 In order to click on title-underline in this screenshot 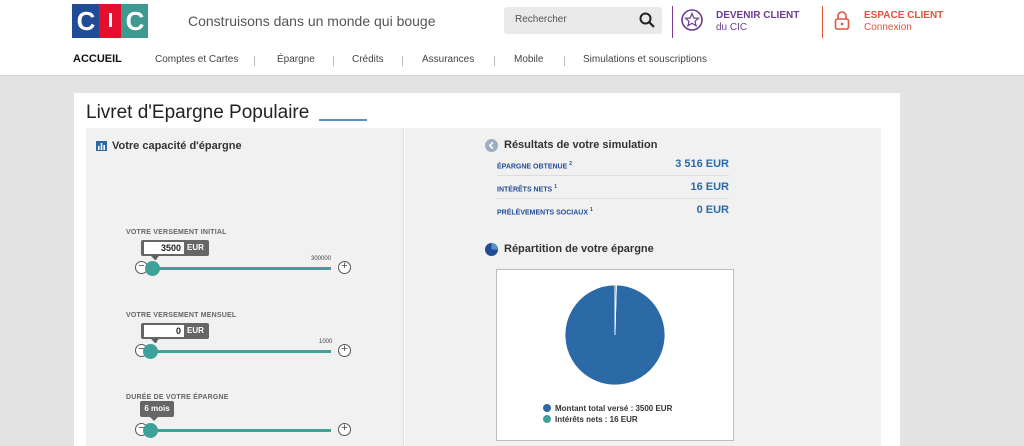, I will do `click(343, 120)`.